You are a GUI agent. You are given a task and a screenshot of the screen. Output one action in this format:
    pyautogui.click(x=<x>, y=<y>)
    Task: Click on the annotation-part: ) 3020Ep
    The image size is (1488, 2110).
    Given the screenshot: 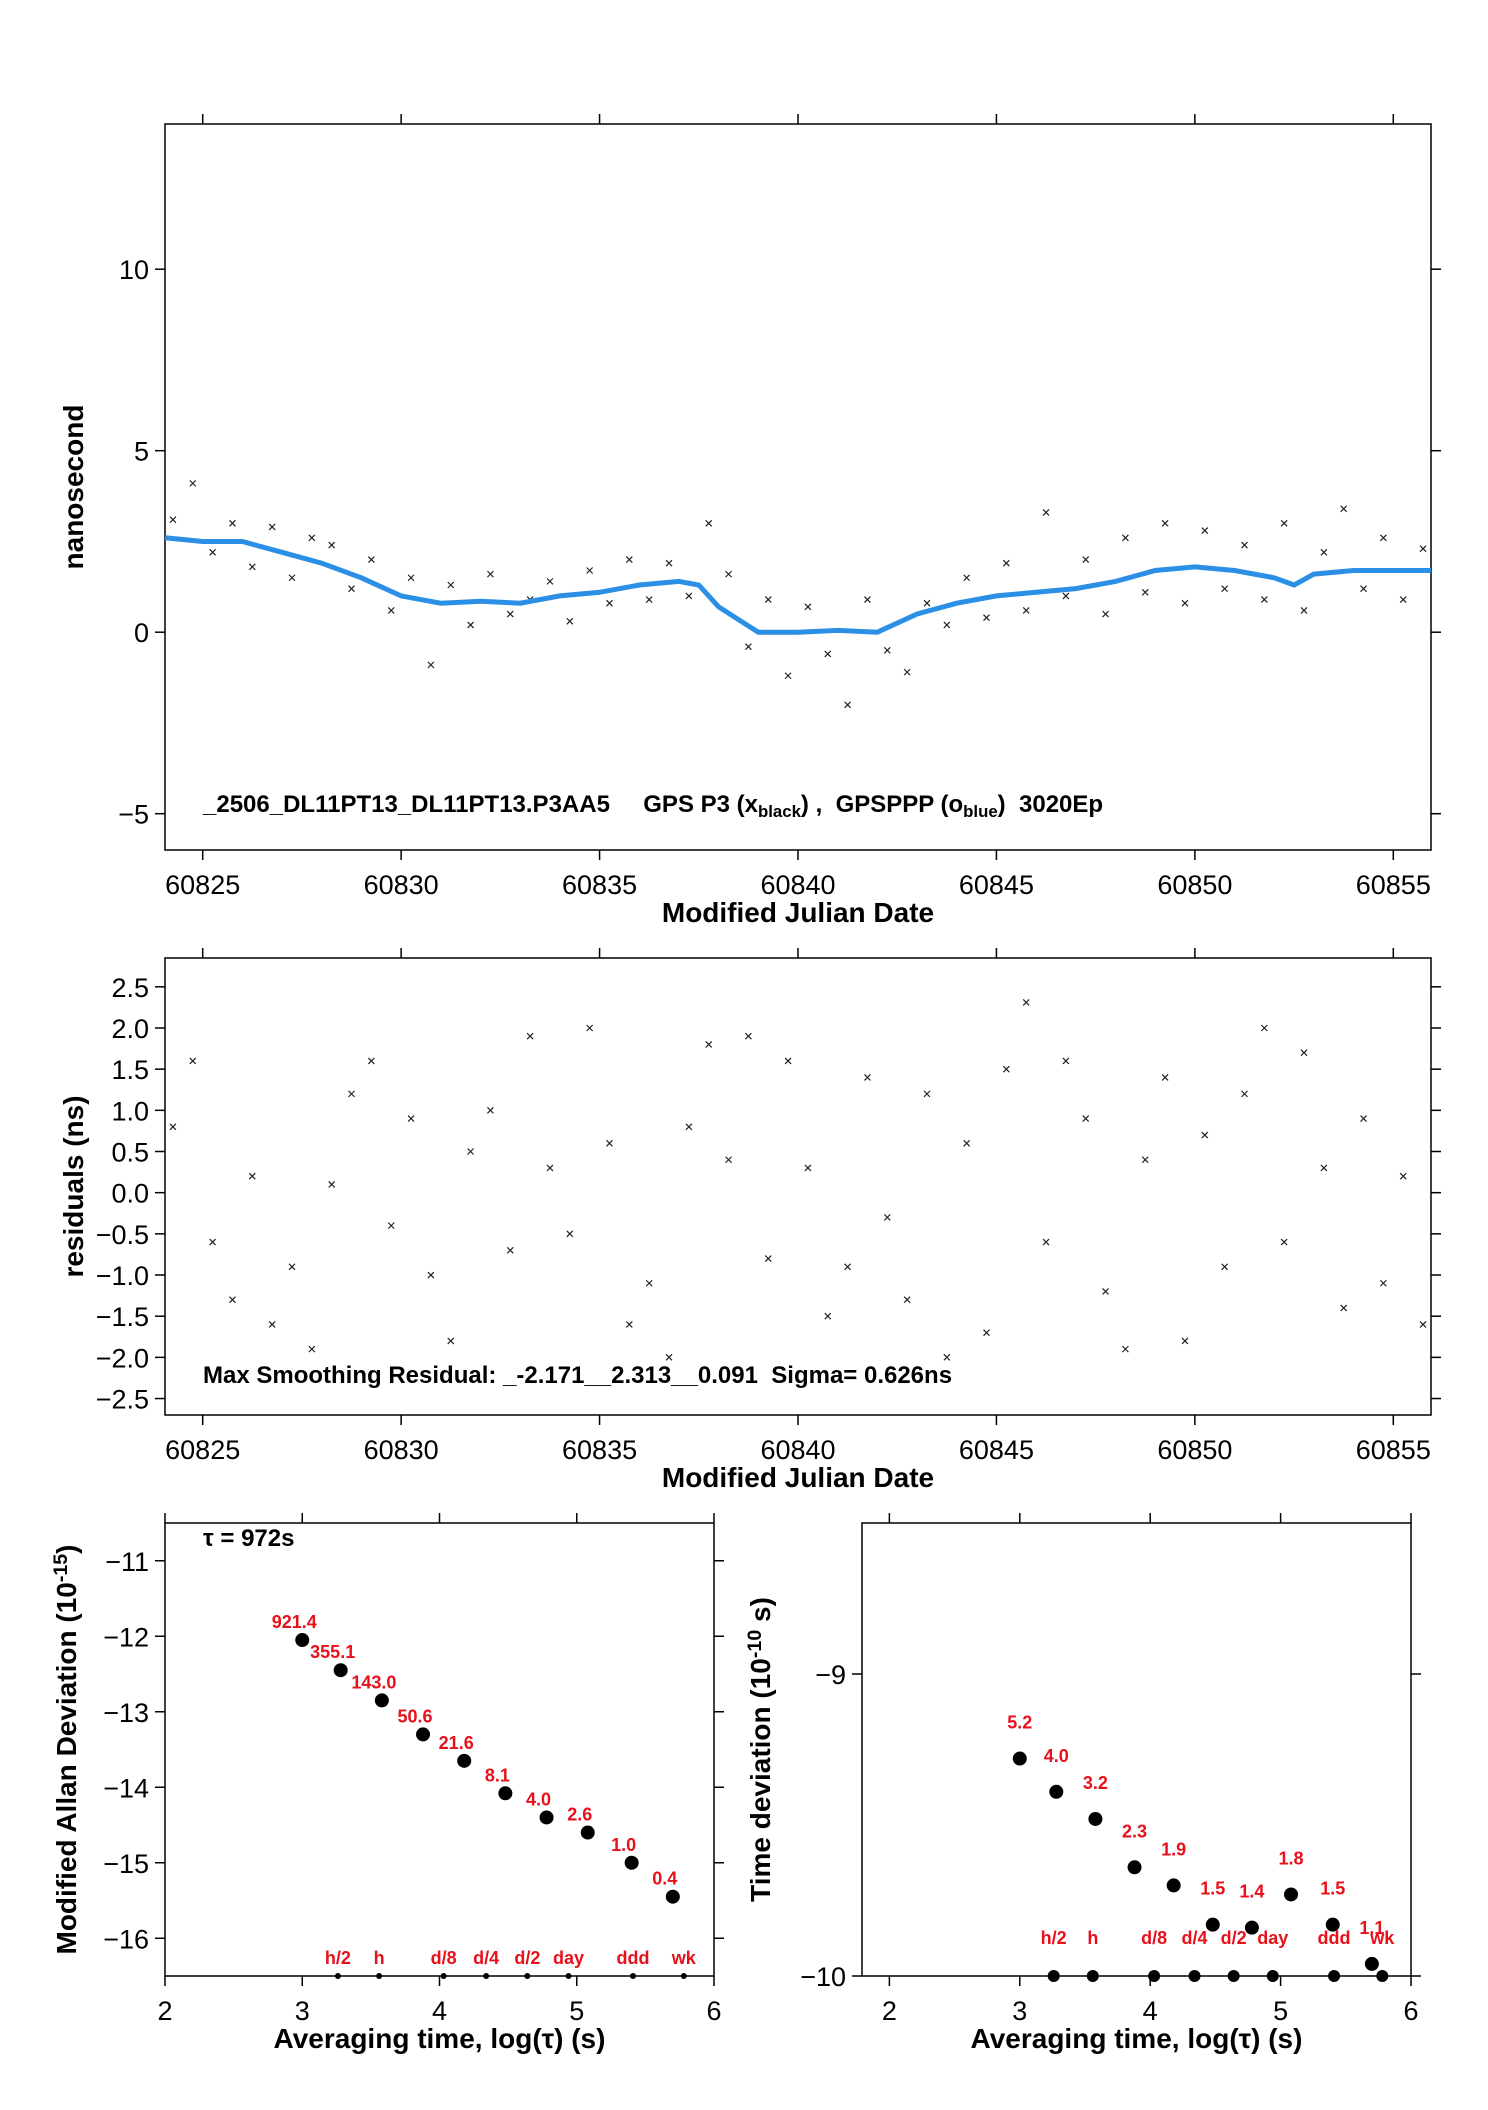 What is the action you would take?
    pyautogui.click(x=1050, y=804)
    